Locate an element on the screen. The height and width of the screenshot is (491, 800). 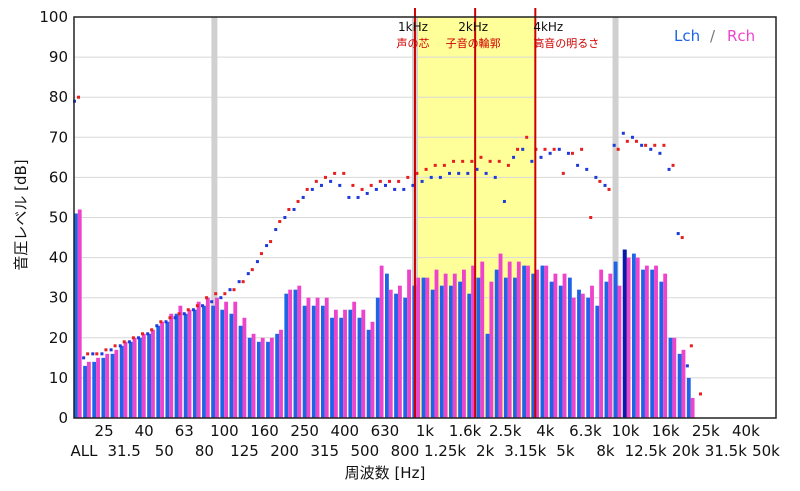
x-tick-r1-5: 63 is located at coordinates (184, 431).